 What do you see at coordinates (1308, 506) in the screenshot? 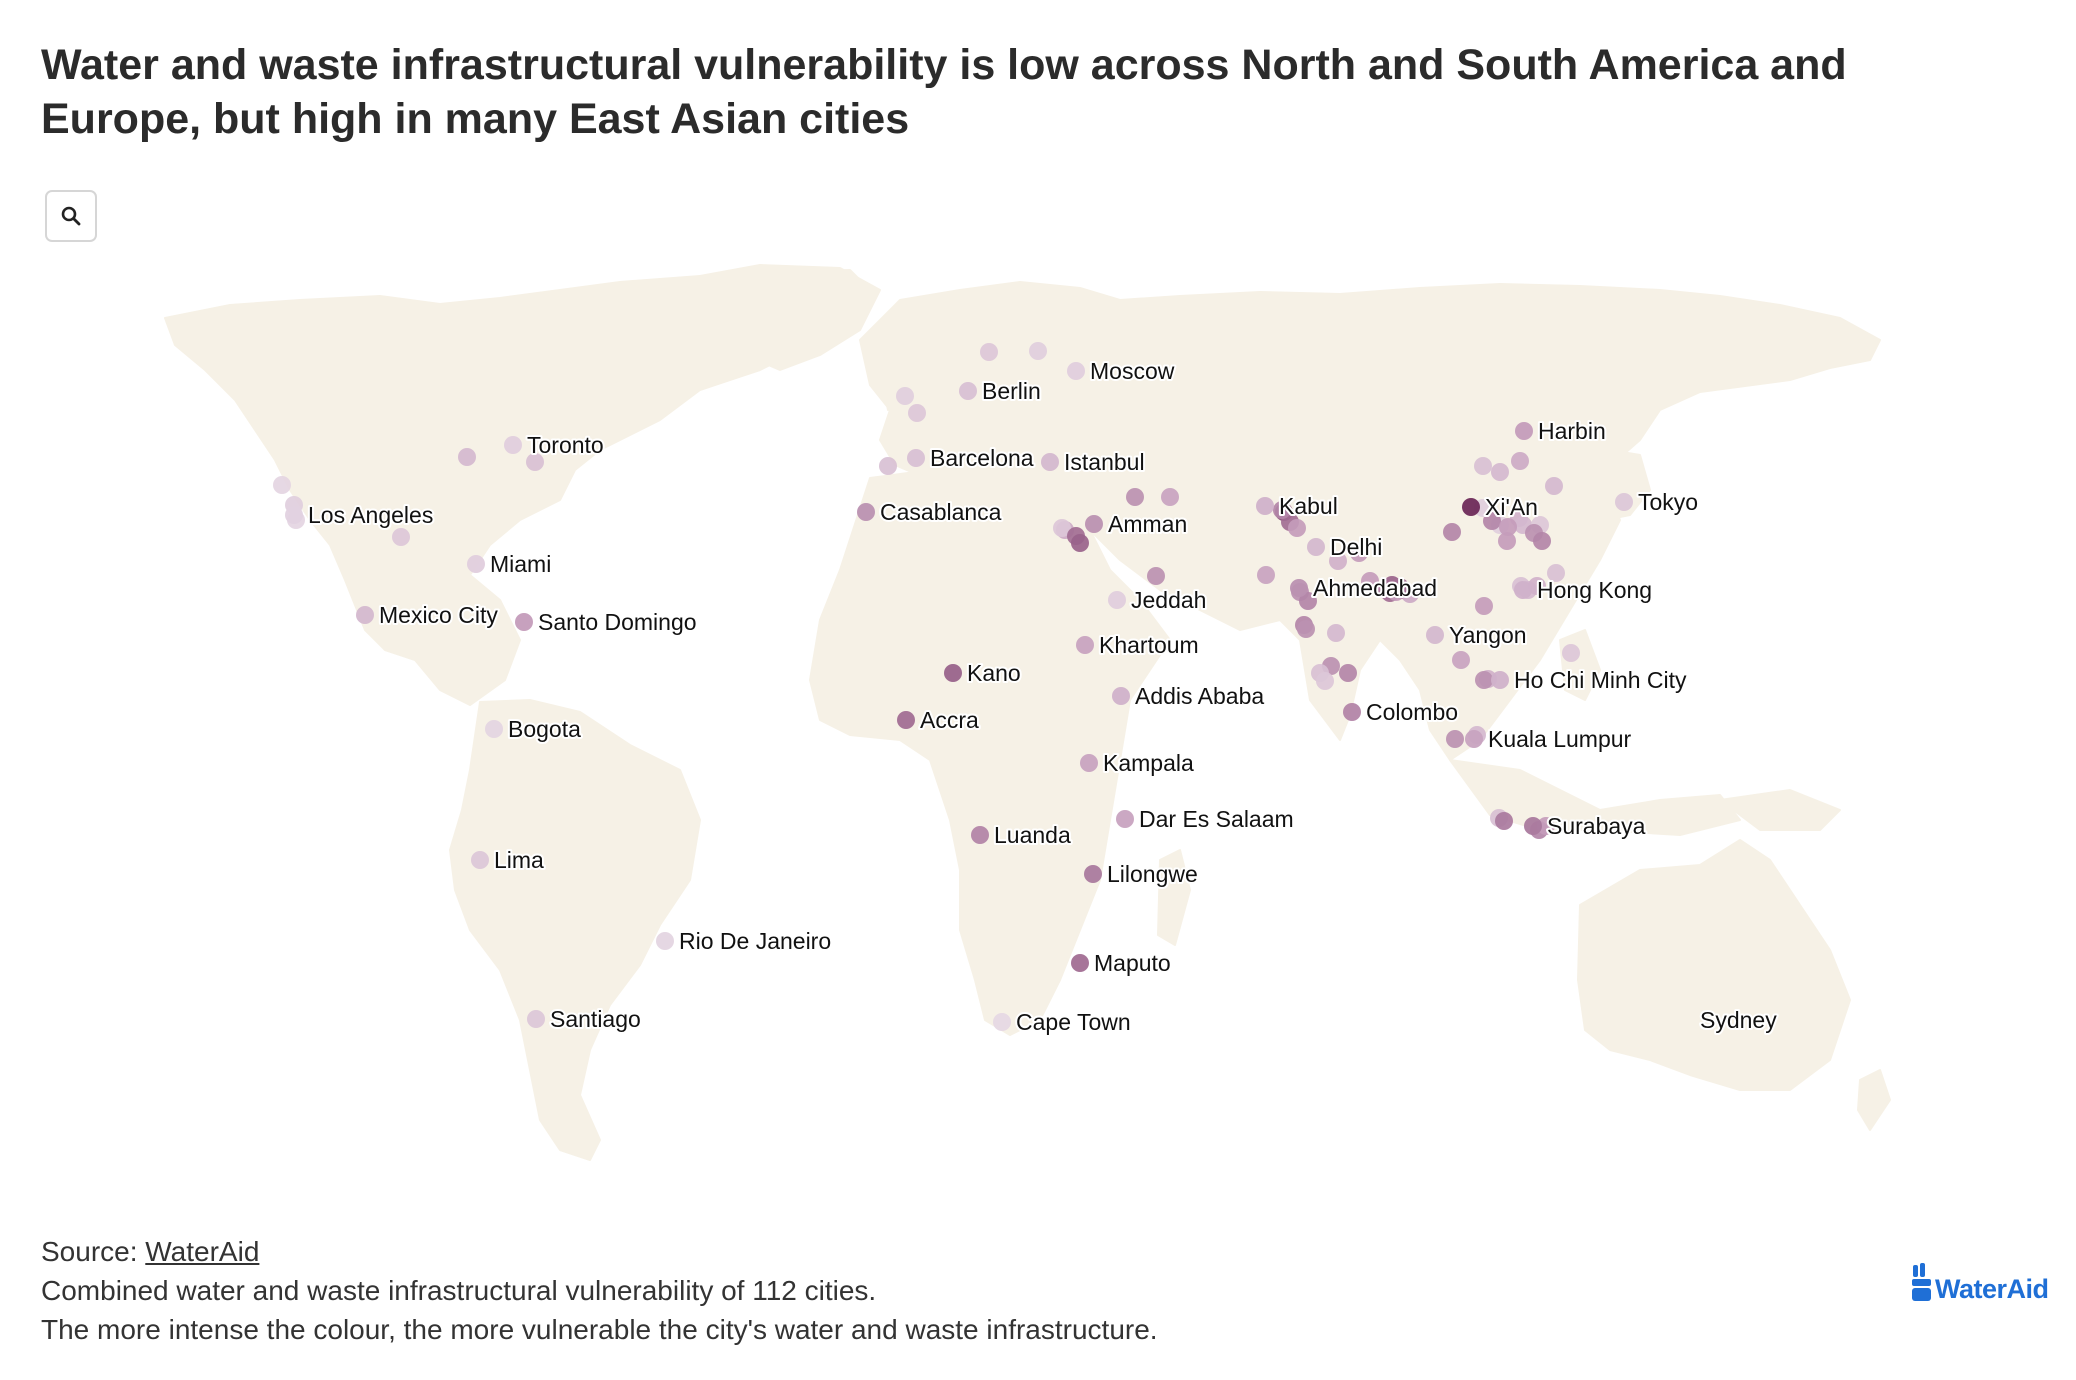
I see `city-label: Kabul` at bounding box center [1308, 506].